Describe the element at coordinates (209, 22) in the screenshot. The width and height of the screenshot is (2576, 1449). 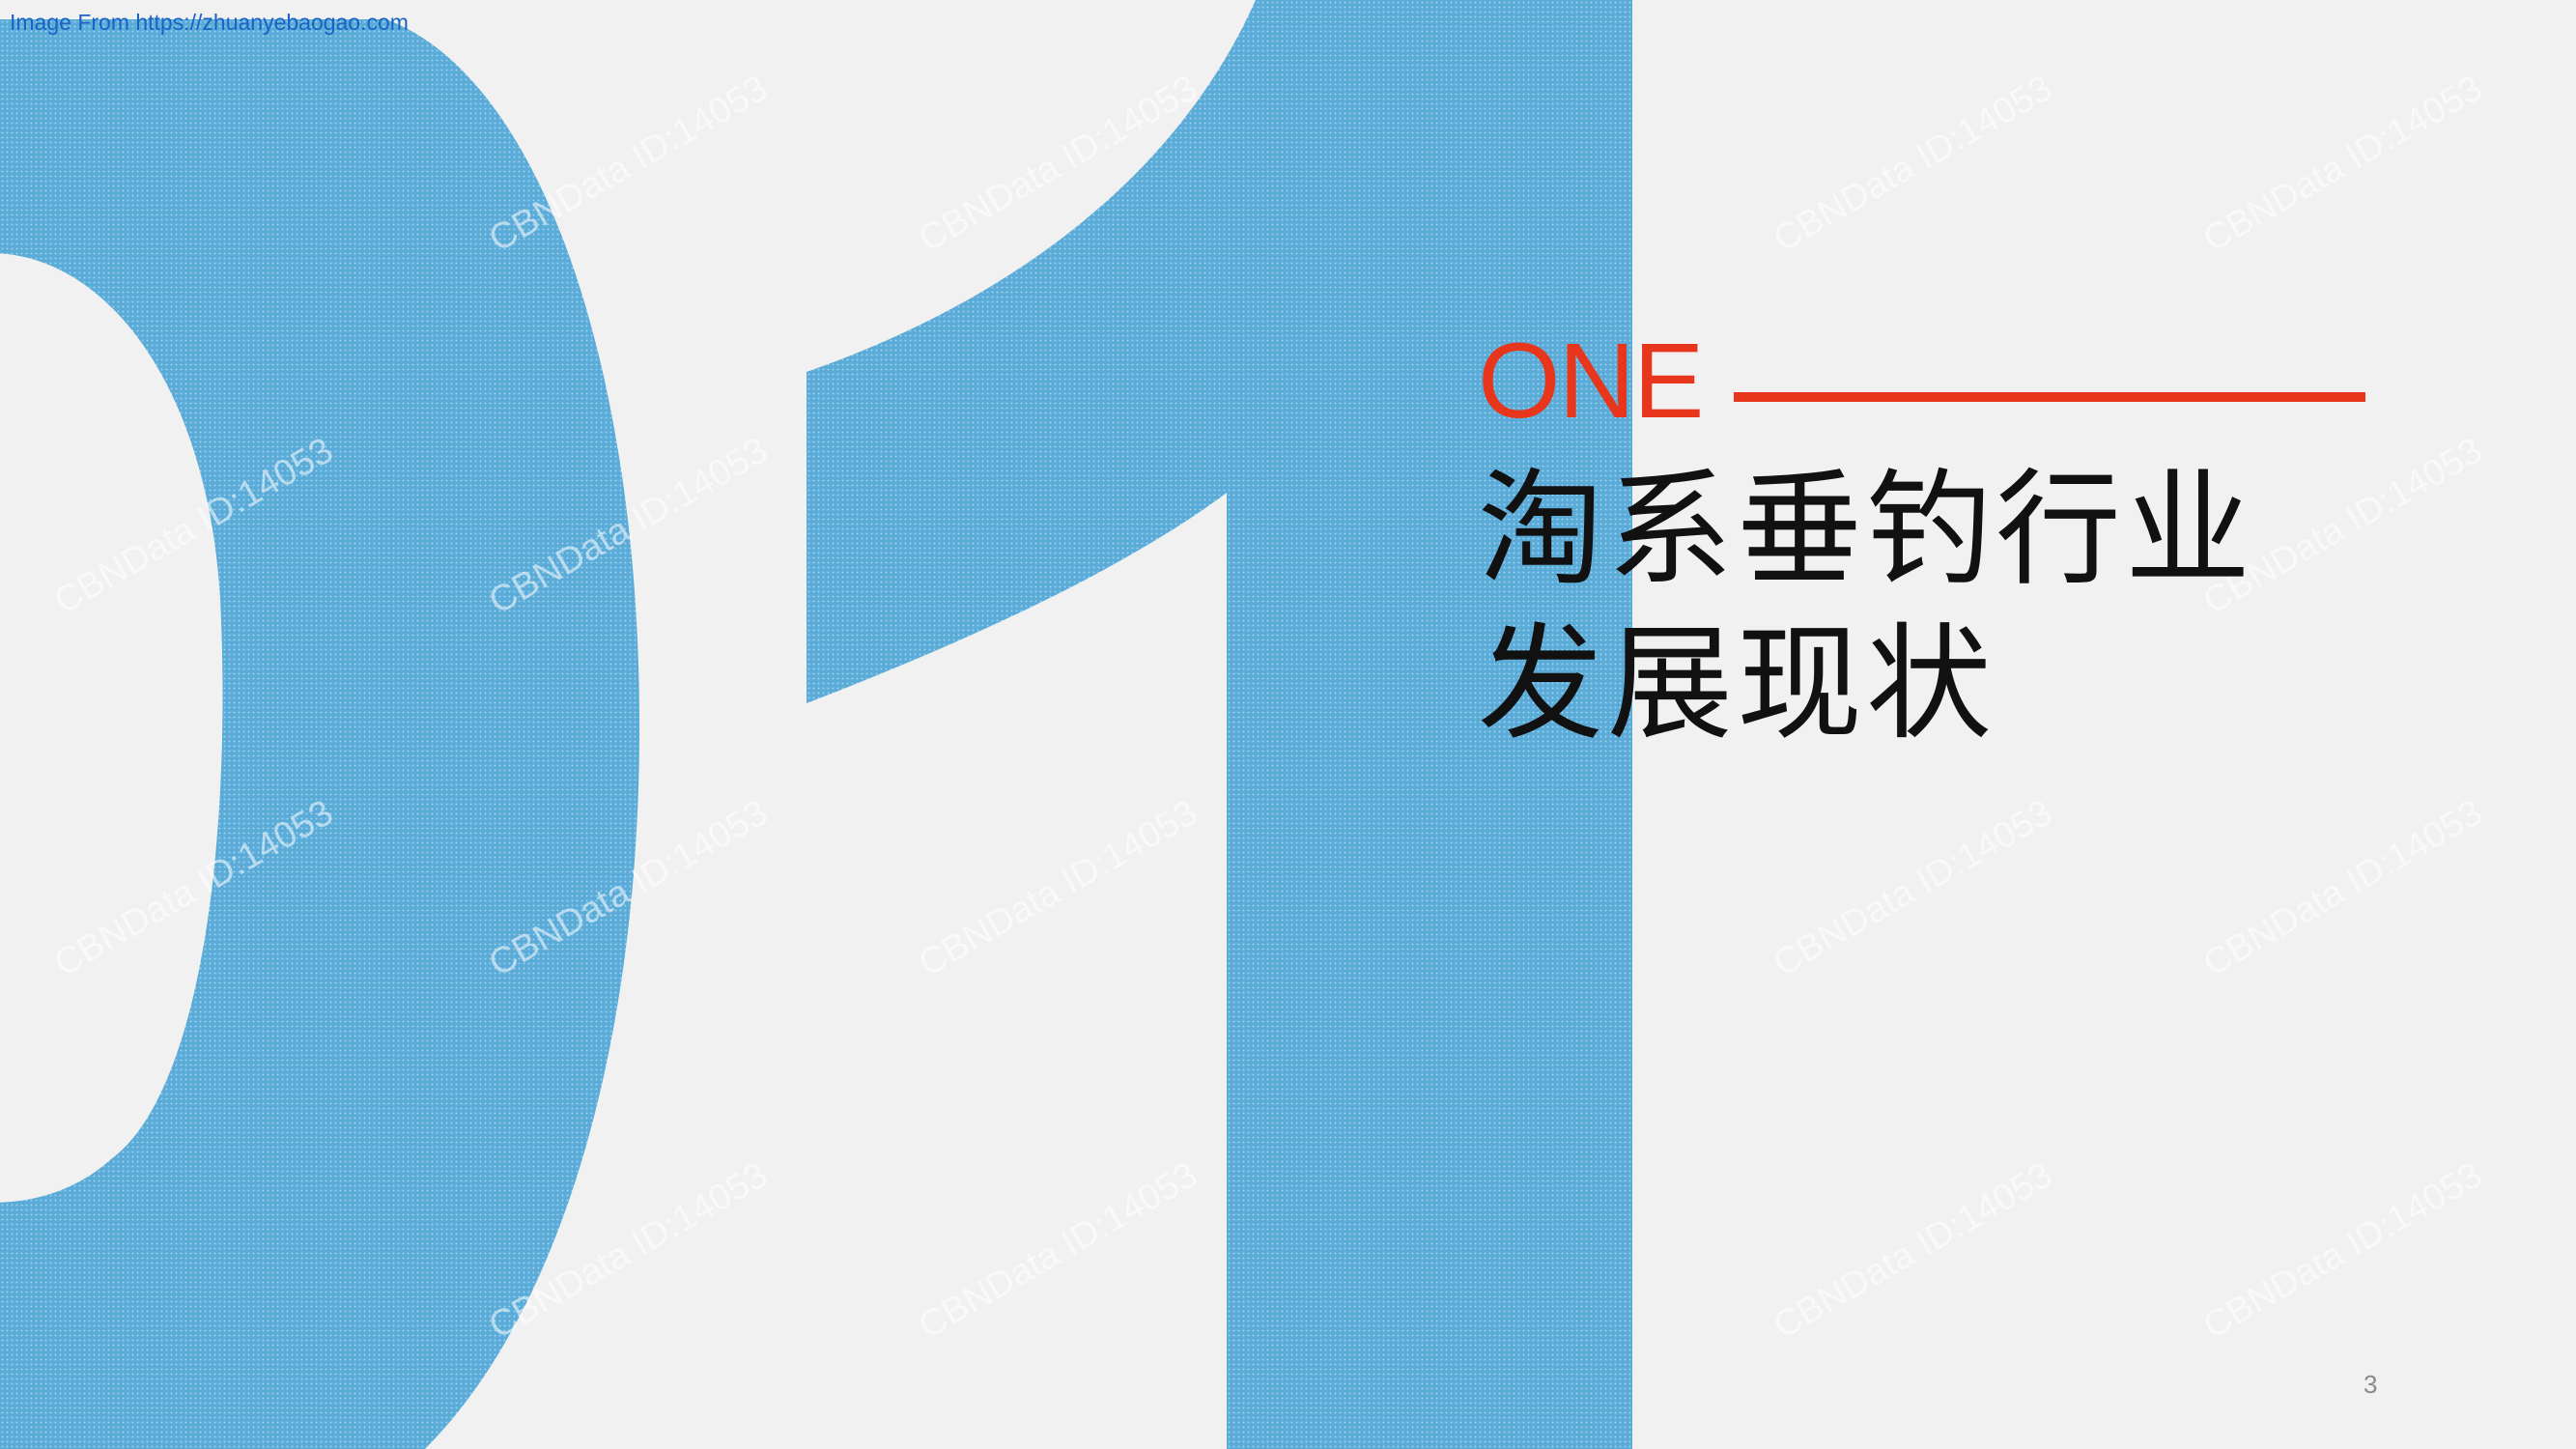
I see `source-link: Image From https://zhuanyebaogao.com` at that location.